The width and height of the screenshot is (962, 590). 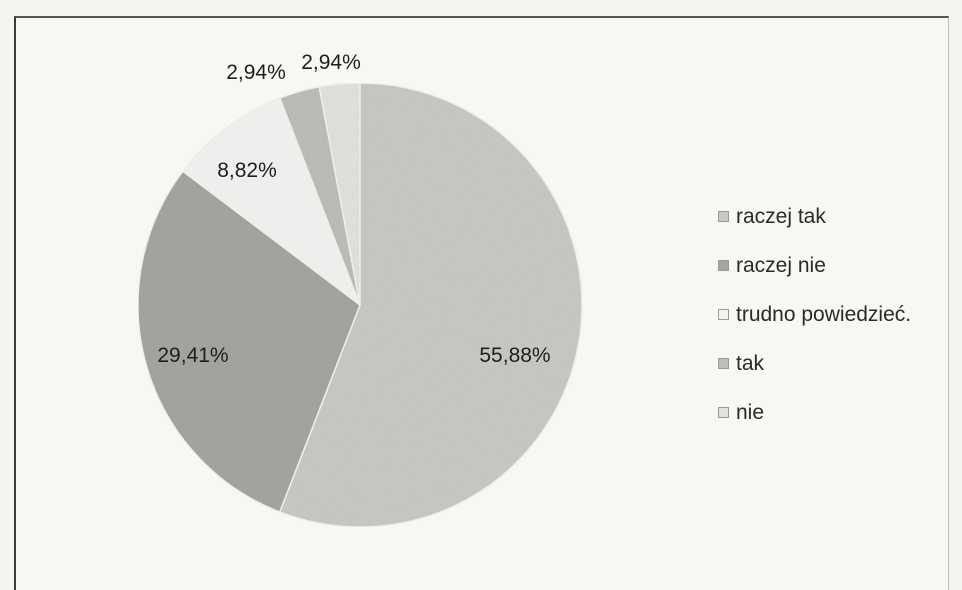 I want to click on legend-swatch-raczej-nie, so click(x=723, y=265).